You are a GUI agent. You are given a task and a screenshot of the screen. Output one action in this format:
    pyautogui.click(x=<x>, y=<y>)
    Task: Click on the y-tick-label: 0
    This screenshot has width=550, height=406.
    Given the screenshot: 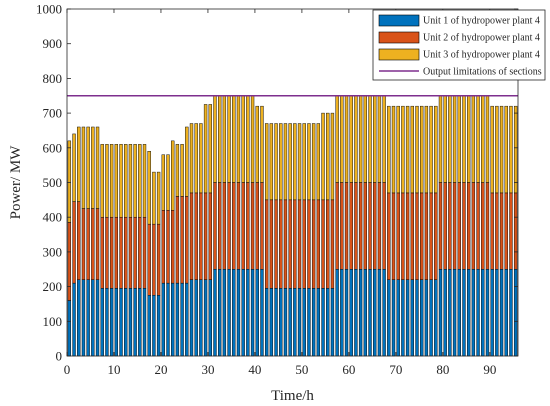 What is the action you would take?
    pyautogui.click(x=59, y=356)
    